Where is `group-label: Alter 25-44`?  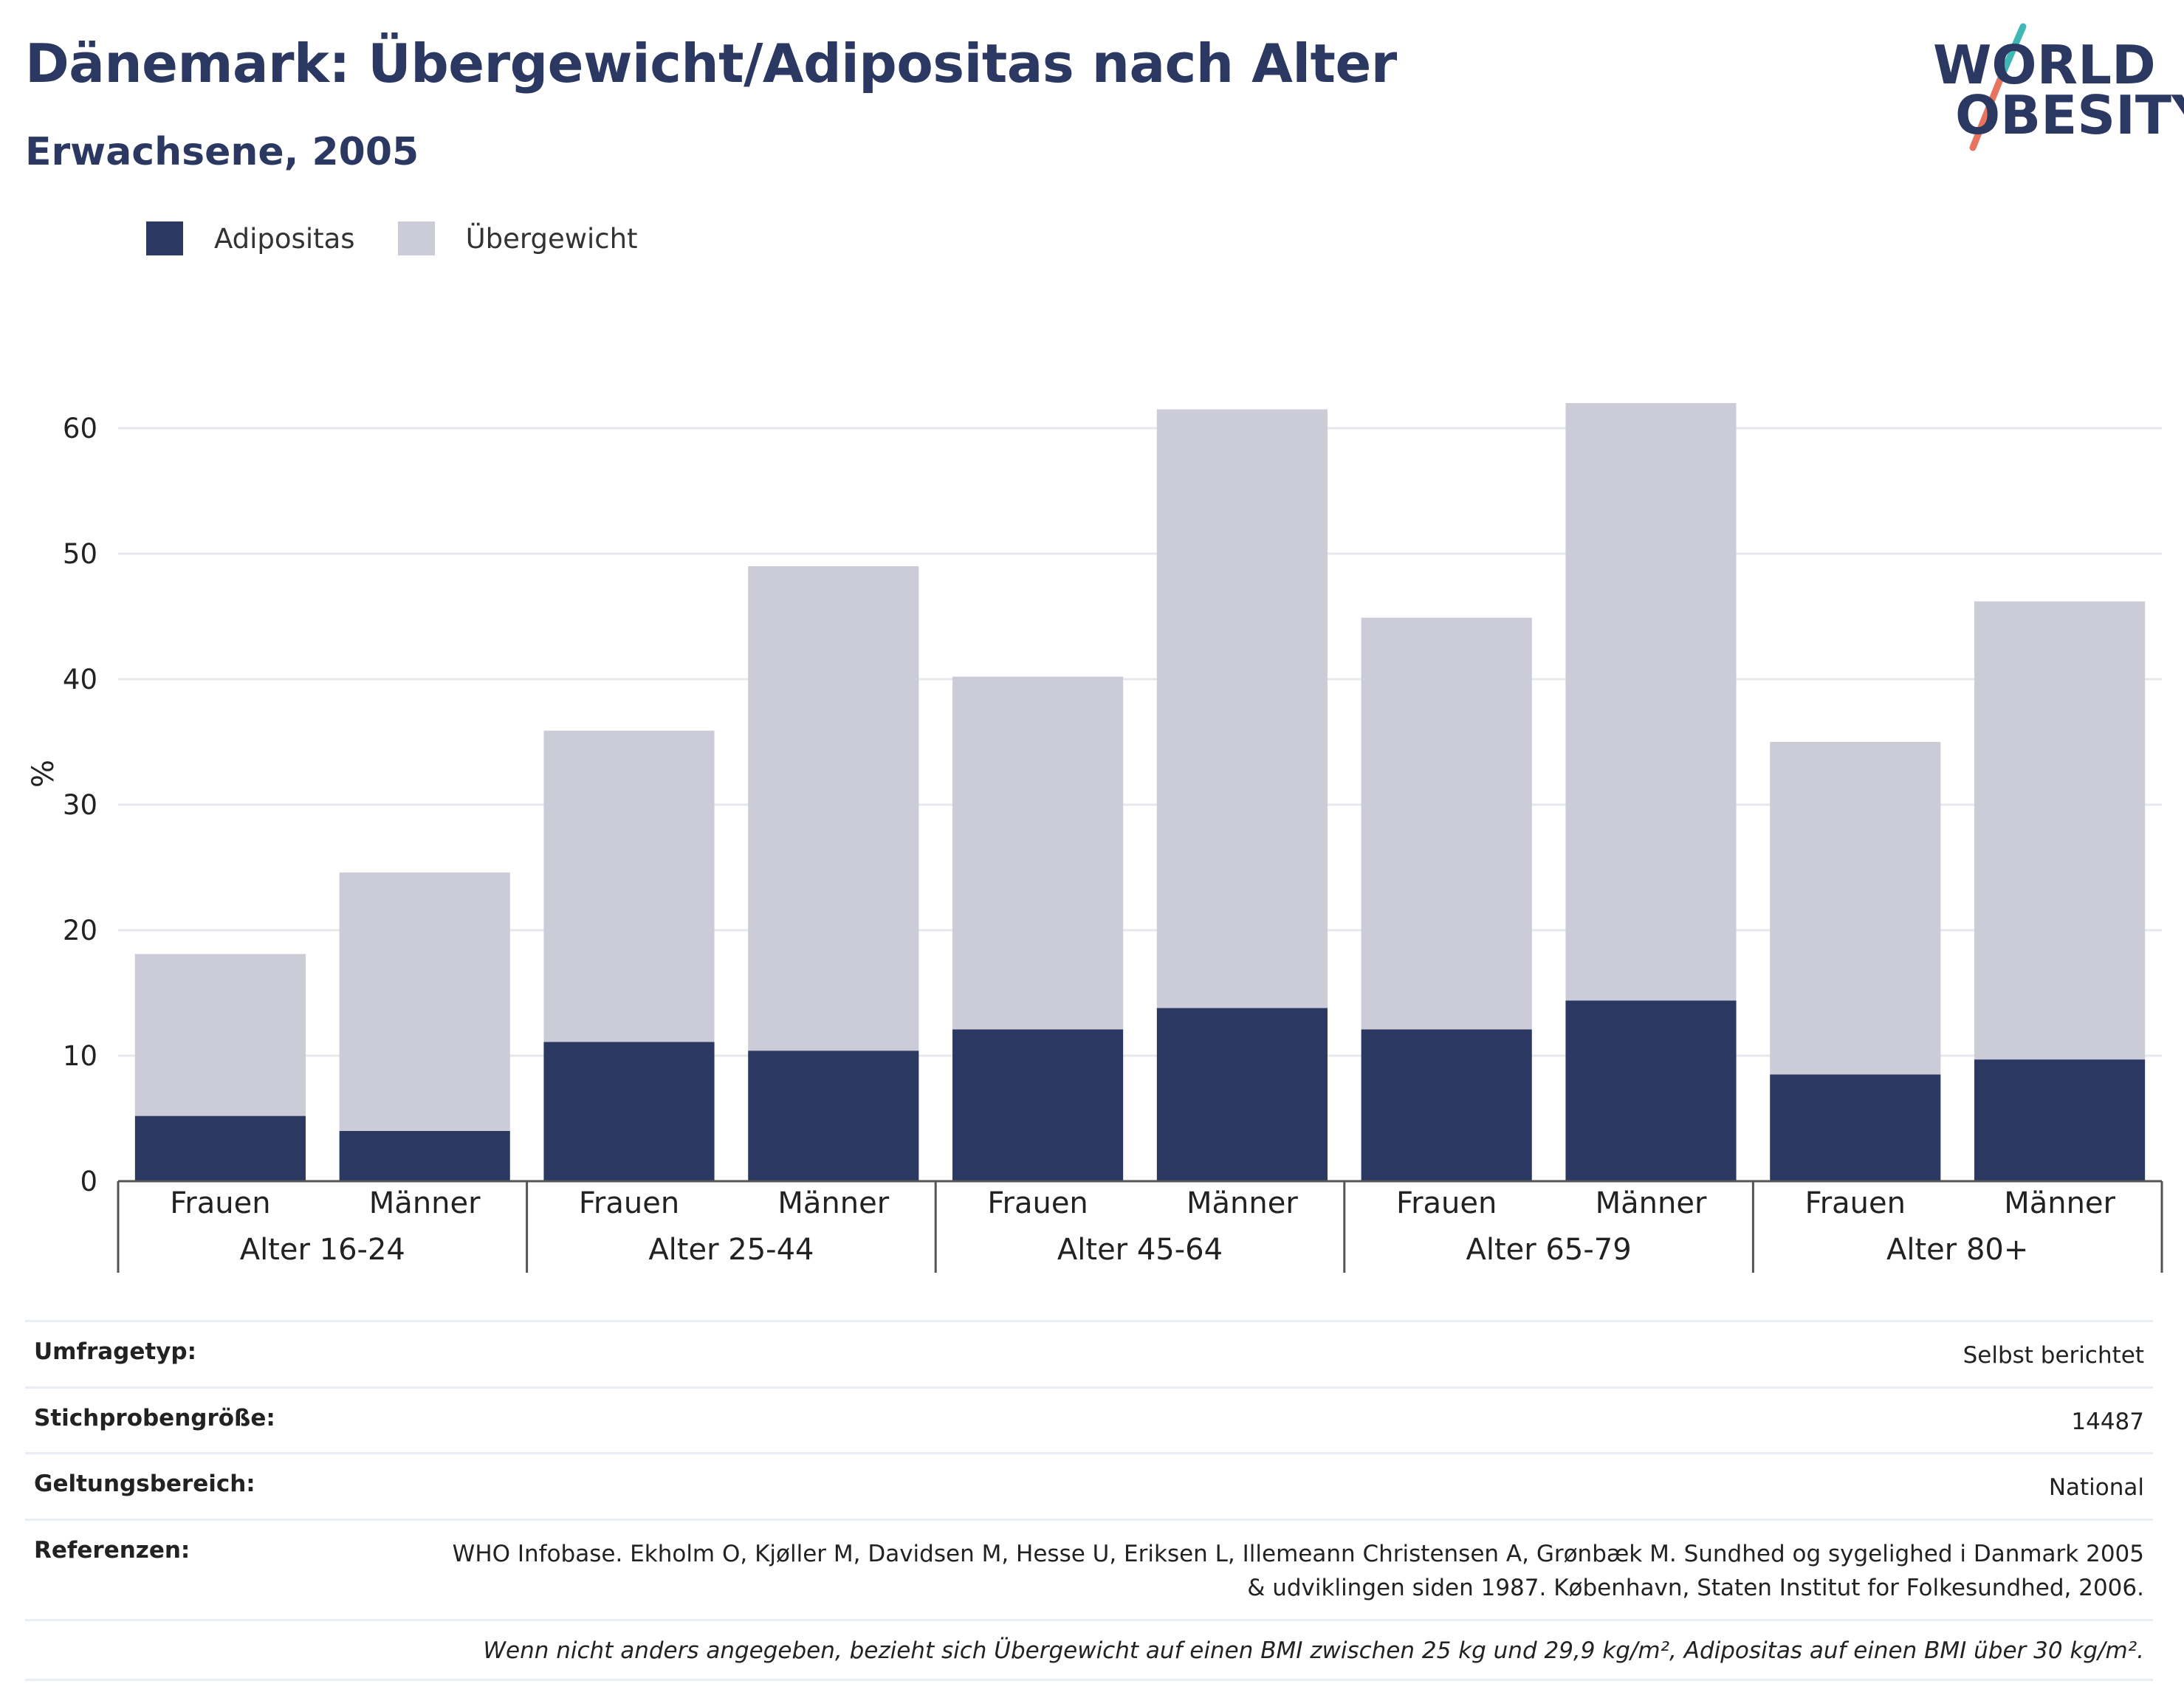 group-label: Alter 25-44 is located at coordinates (731, 1250).